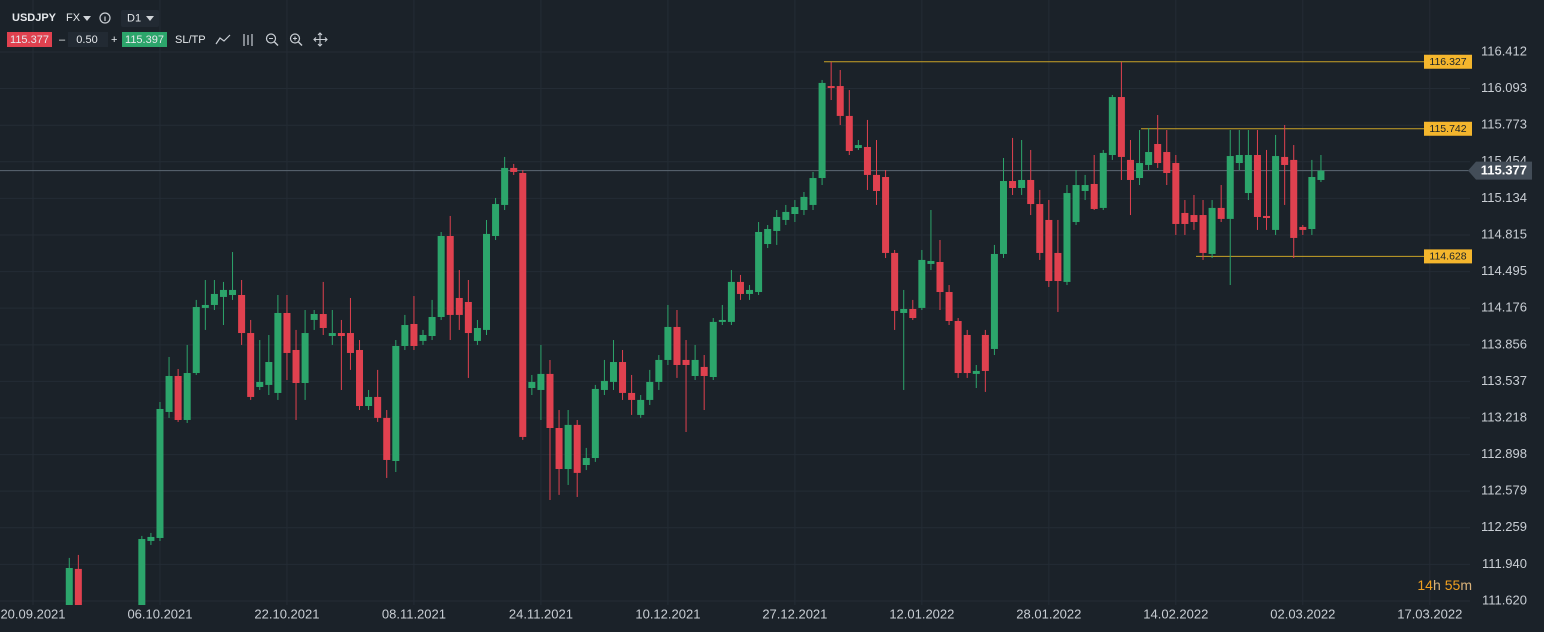 This screenshot has height=632, width=1544. Describe the element at coordinates (1453, 585) in the screenshot. I see `countdown-minutes: 55` at that location.